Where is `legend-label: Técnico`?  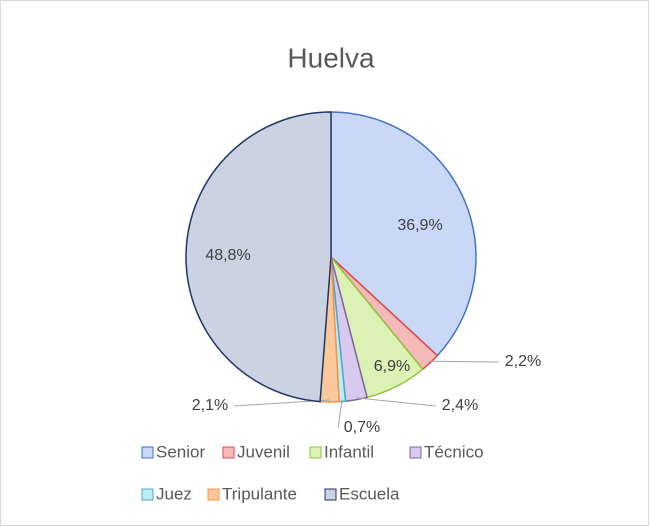 legend-label: Técnico is located at coordinates (454, 451).